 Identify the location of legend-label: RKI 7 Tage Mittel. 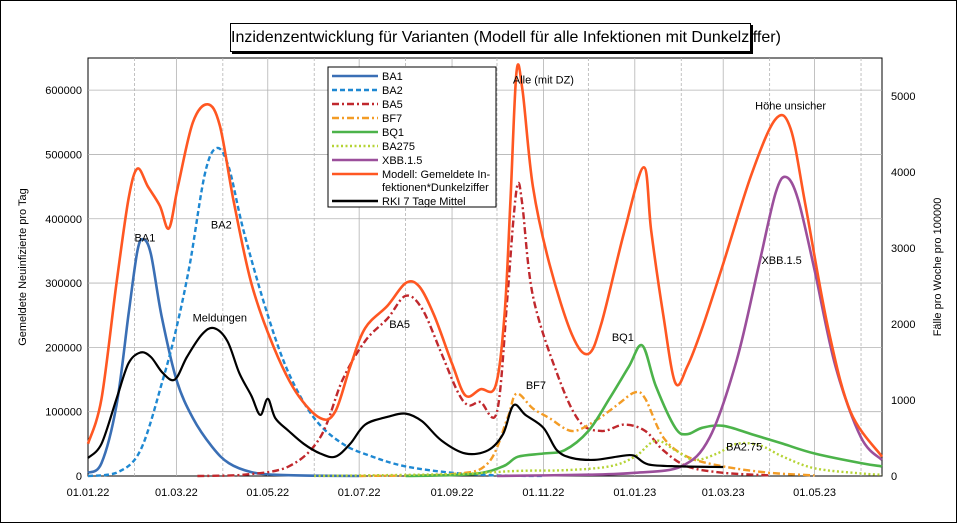
(424, 202).